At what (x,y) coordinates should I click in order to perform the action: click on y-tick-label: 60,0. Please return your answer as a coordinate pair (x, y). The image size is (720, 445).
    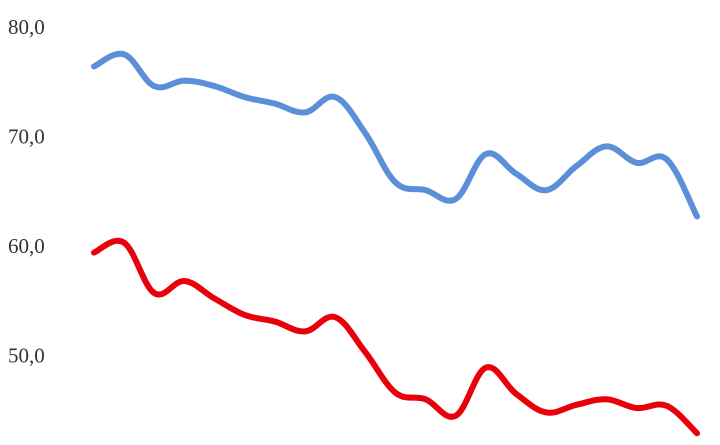
    Looking at the image, I should click on (26, 246).